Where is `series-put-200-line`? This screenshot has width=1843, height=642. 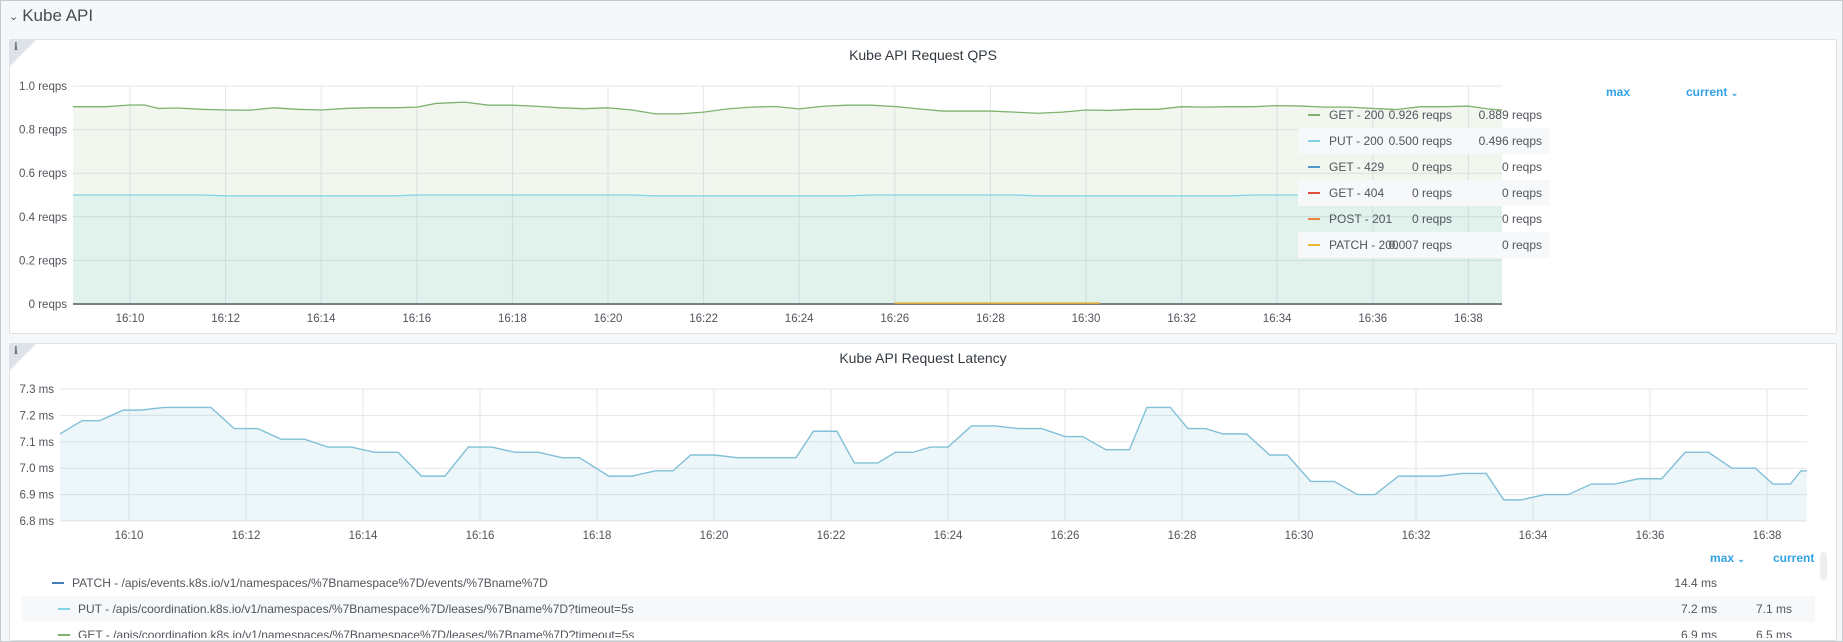 series-put-200-line is located at coordinates (787, 195).